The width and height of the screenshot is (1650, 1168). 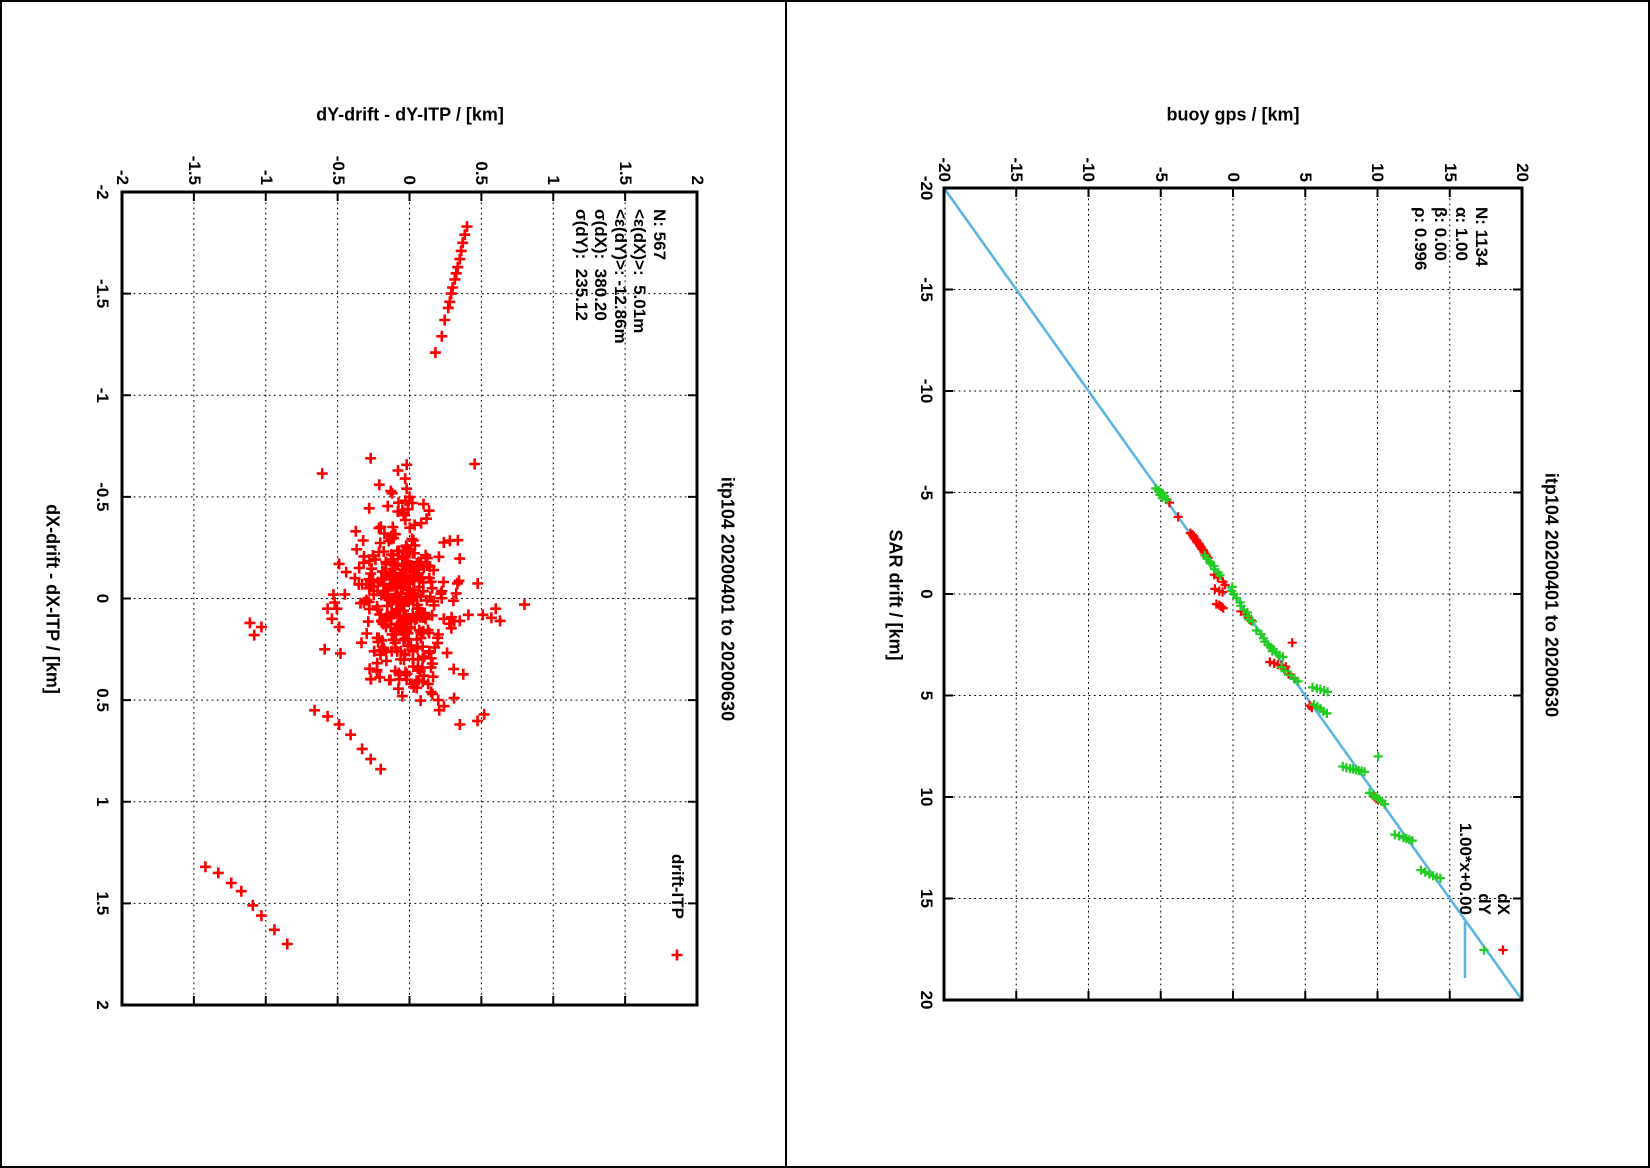 I want to click on y-tick-label: -5, so click(x=1161, y=174).